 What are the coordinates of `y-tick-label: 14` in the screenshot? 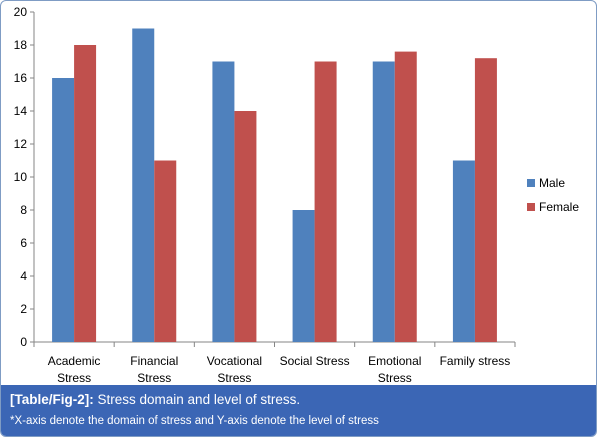 It's located at (21, 111).